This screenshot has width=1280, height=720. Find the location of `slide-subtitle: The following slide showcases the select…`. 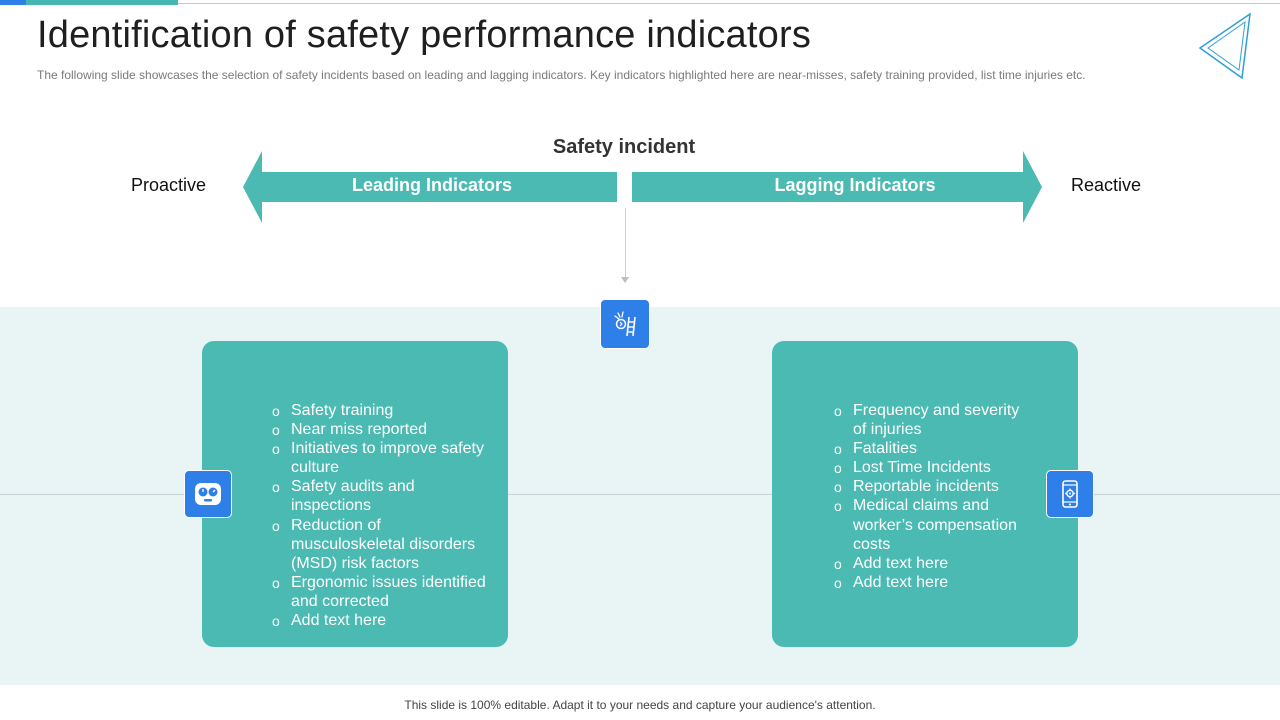

slide-subtitle: The following slide showcases the select… is located at coordinates (561, 75).